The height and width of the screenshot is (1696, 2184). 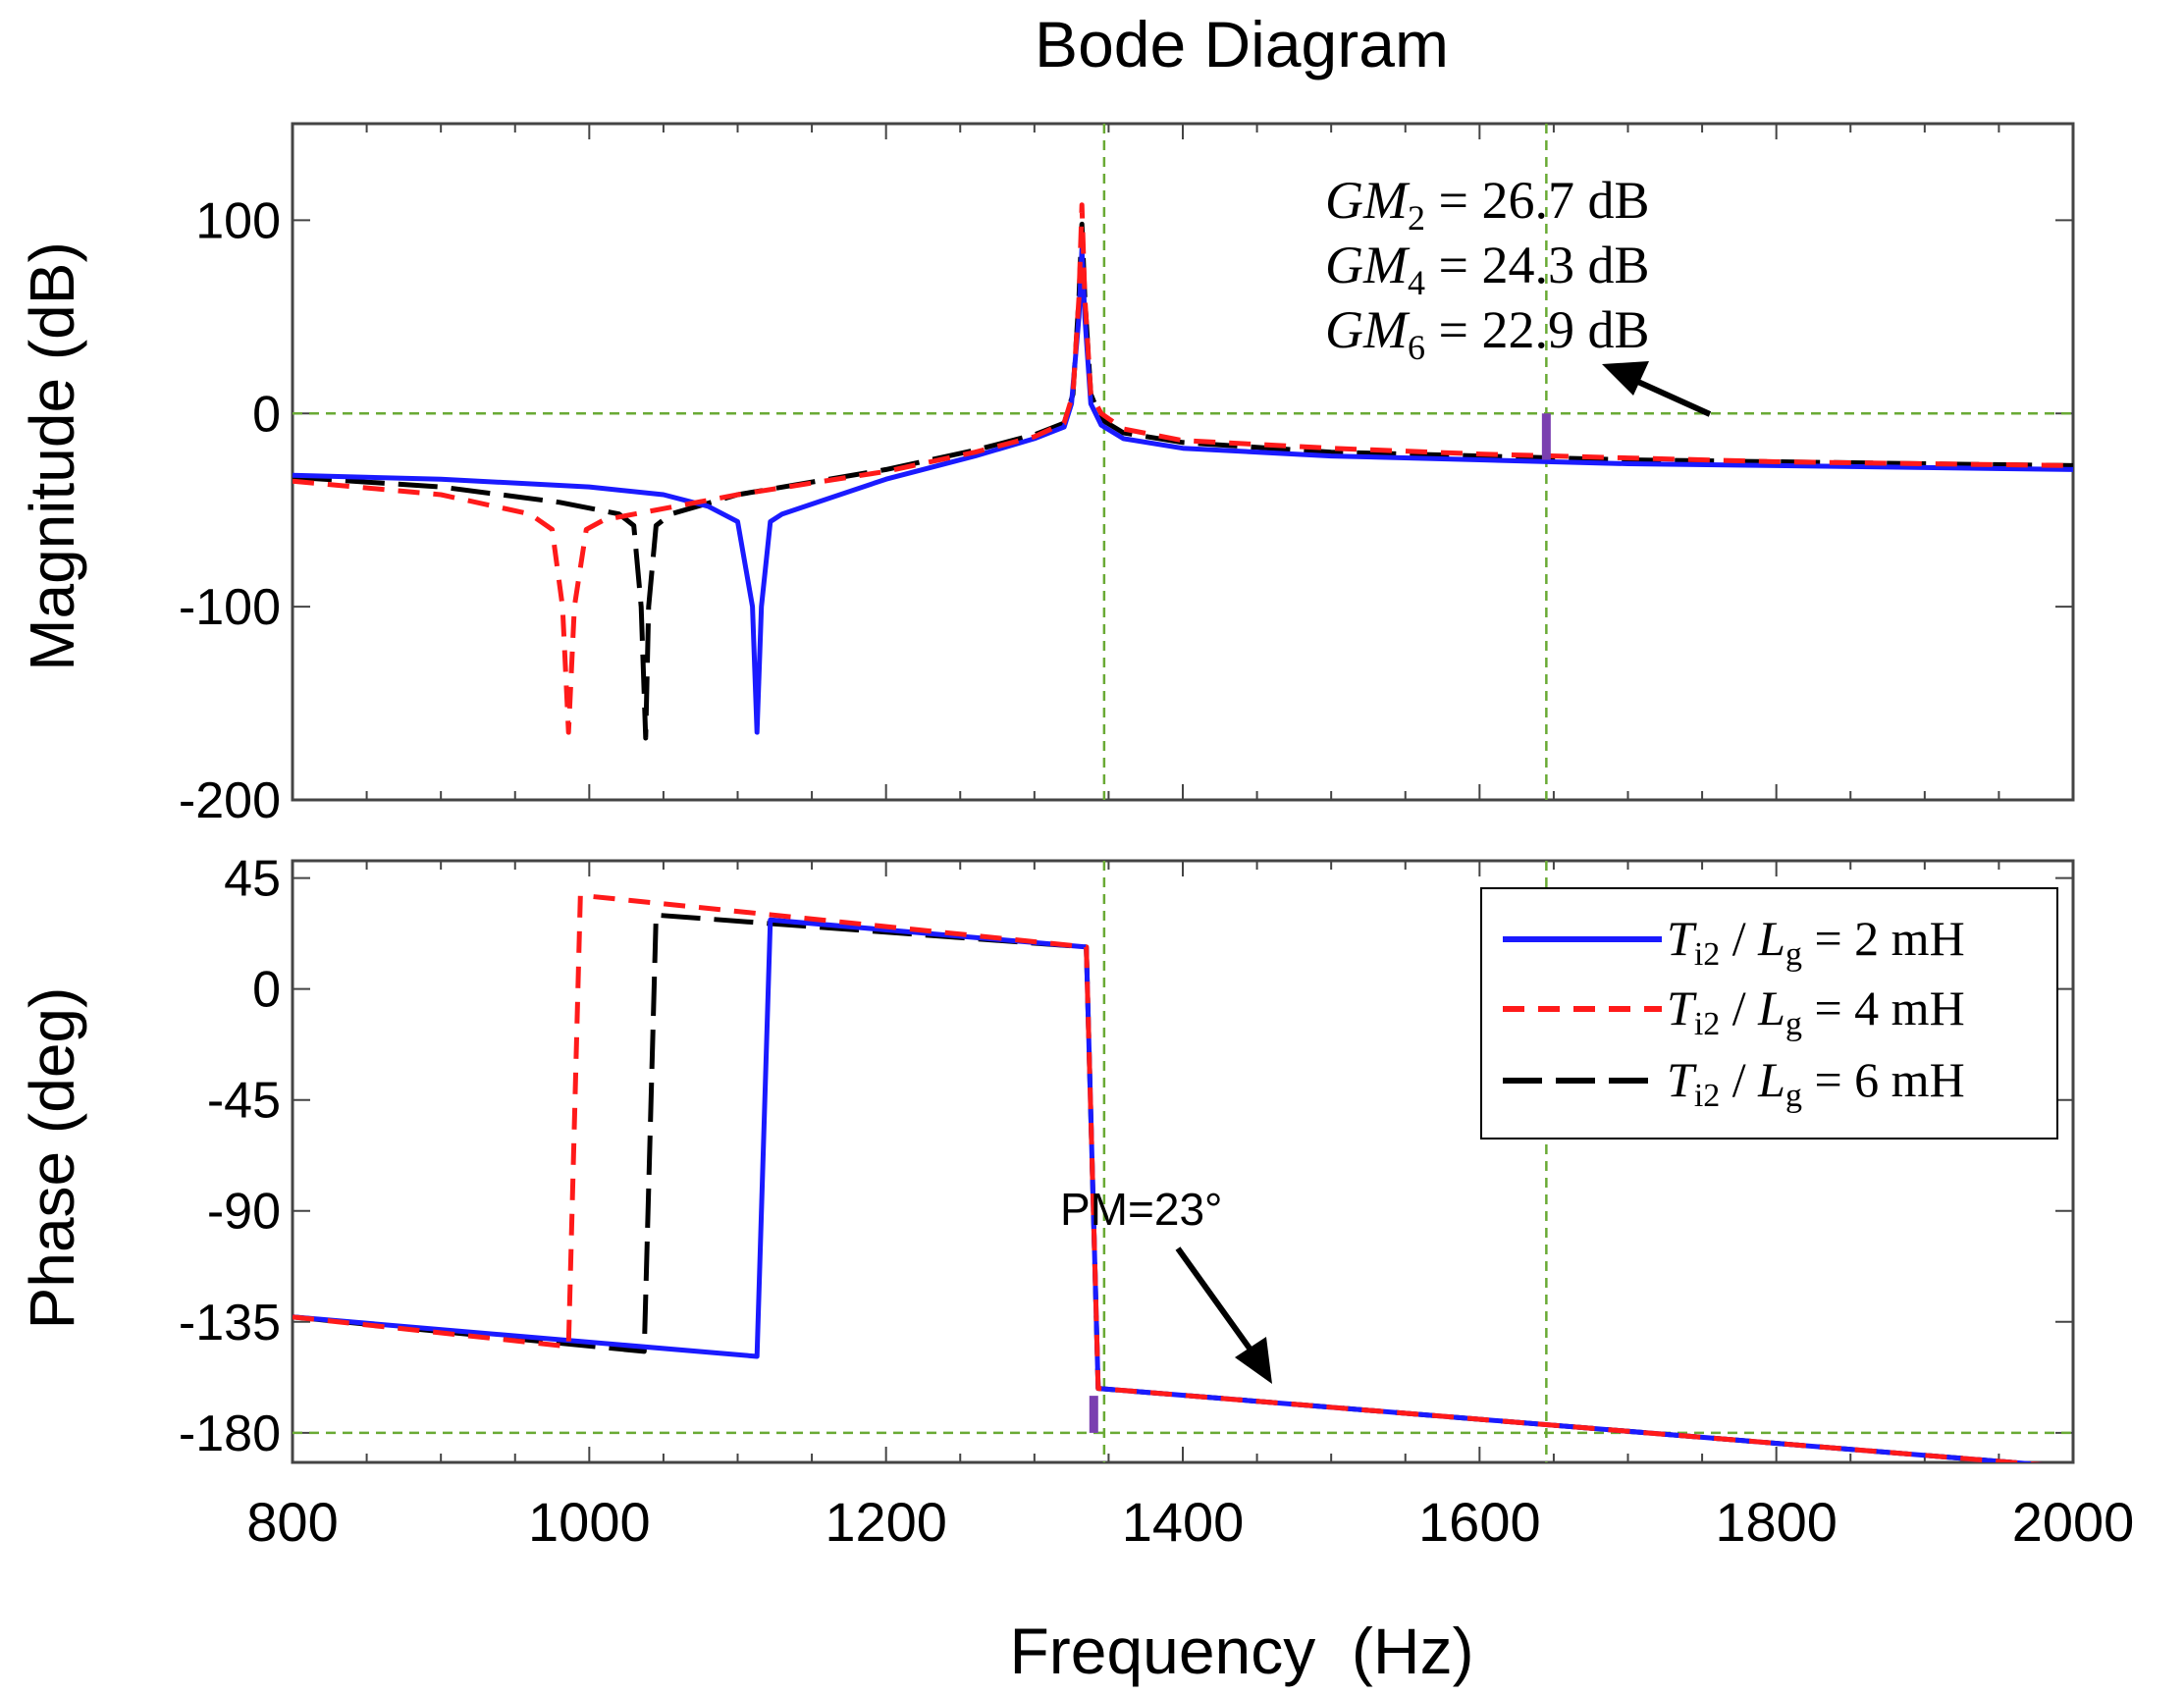 I want to click on phase-y-tick-label: -90, so click(x=244, y=1212).